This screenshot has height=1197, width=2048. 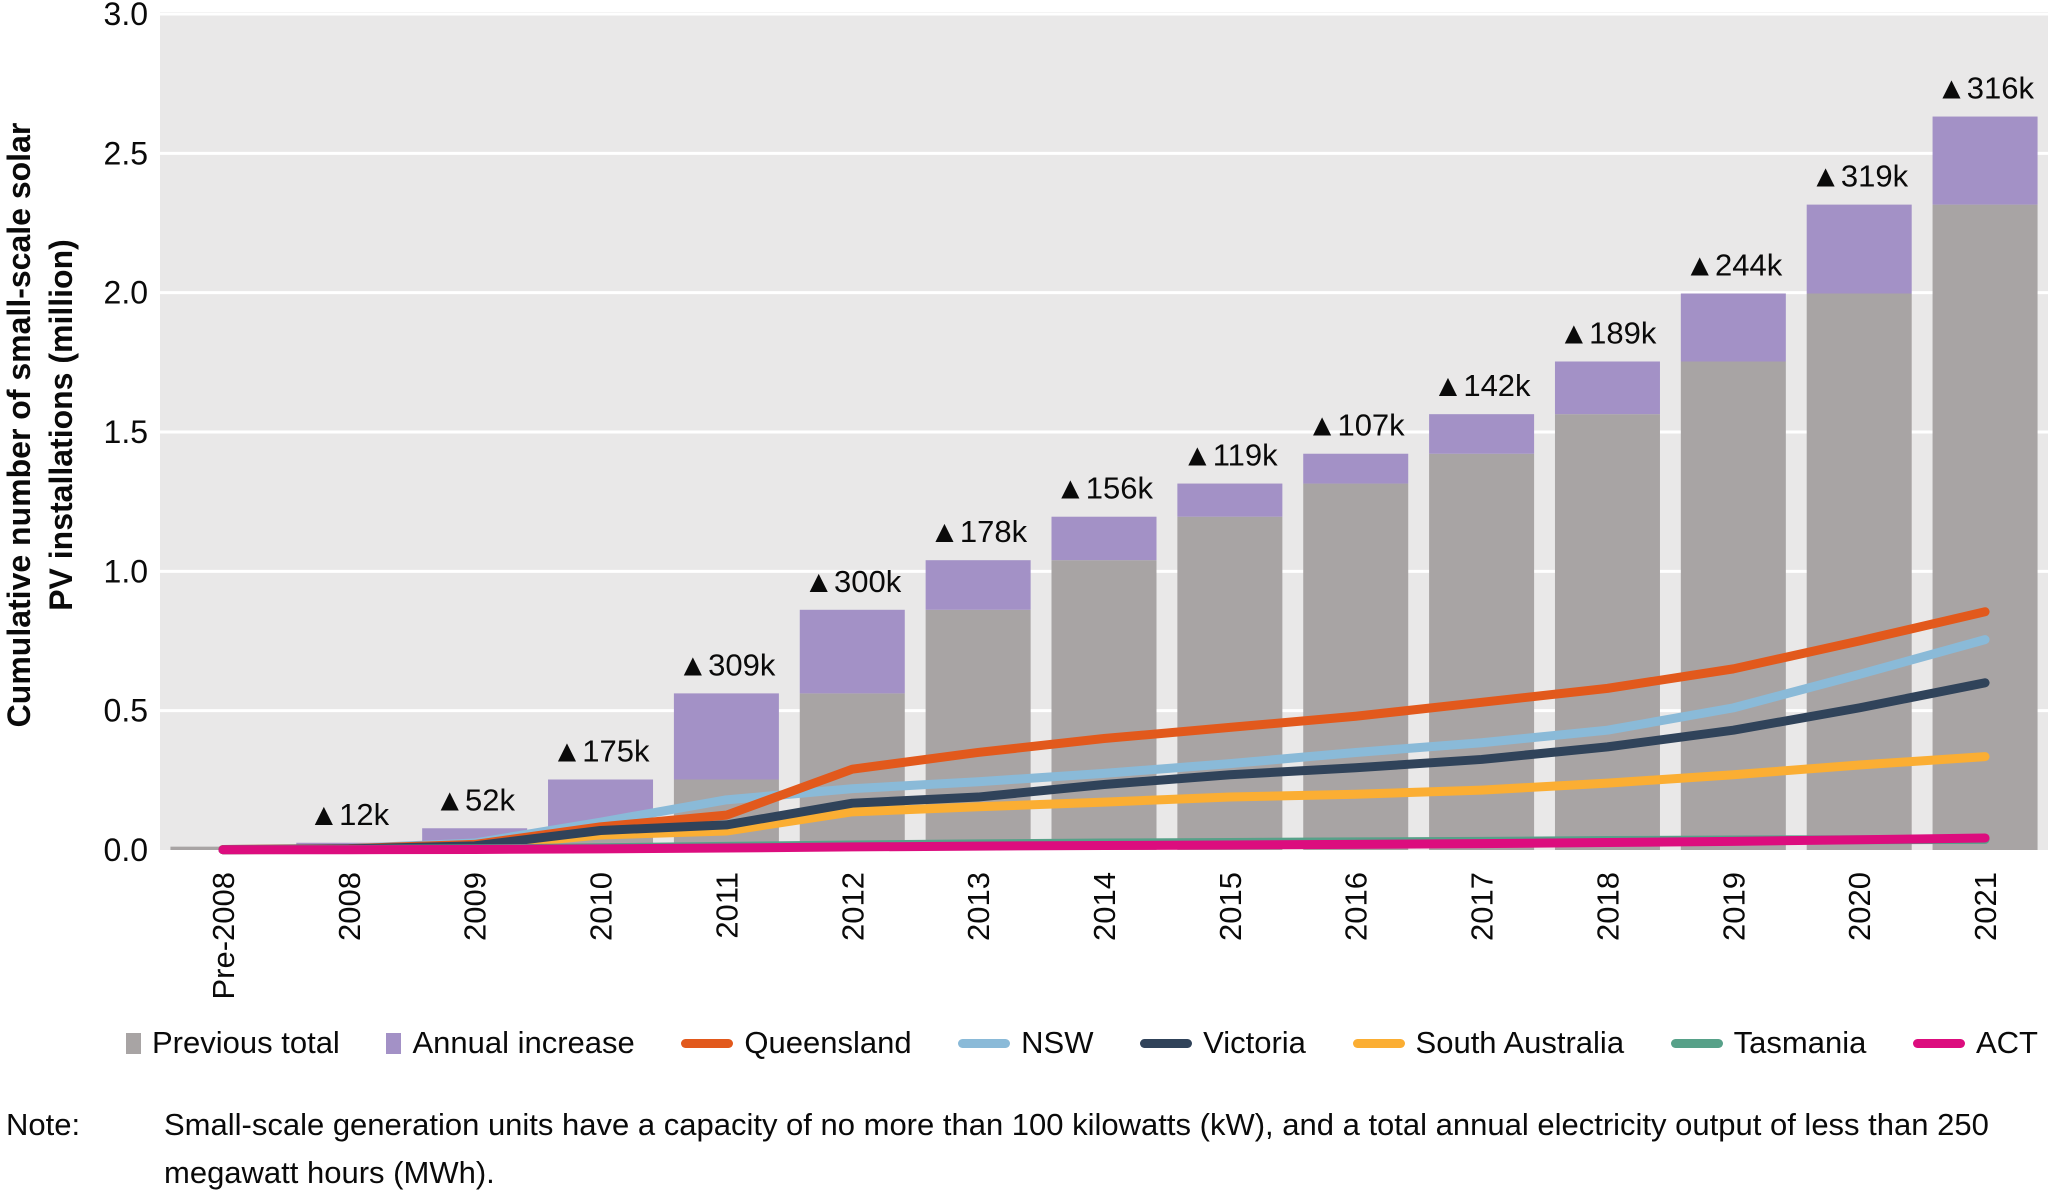 What do you see at coordinates (1230, 455) in the screenshot?
I see `annotation-label: ▲119k` at bounding box center [1230, 455].